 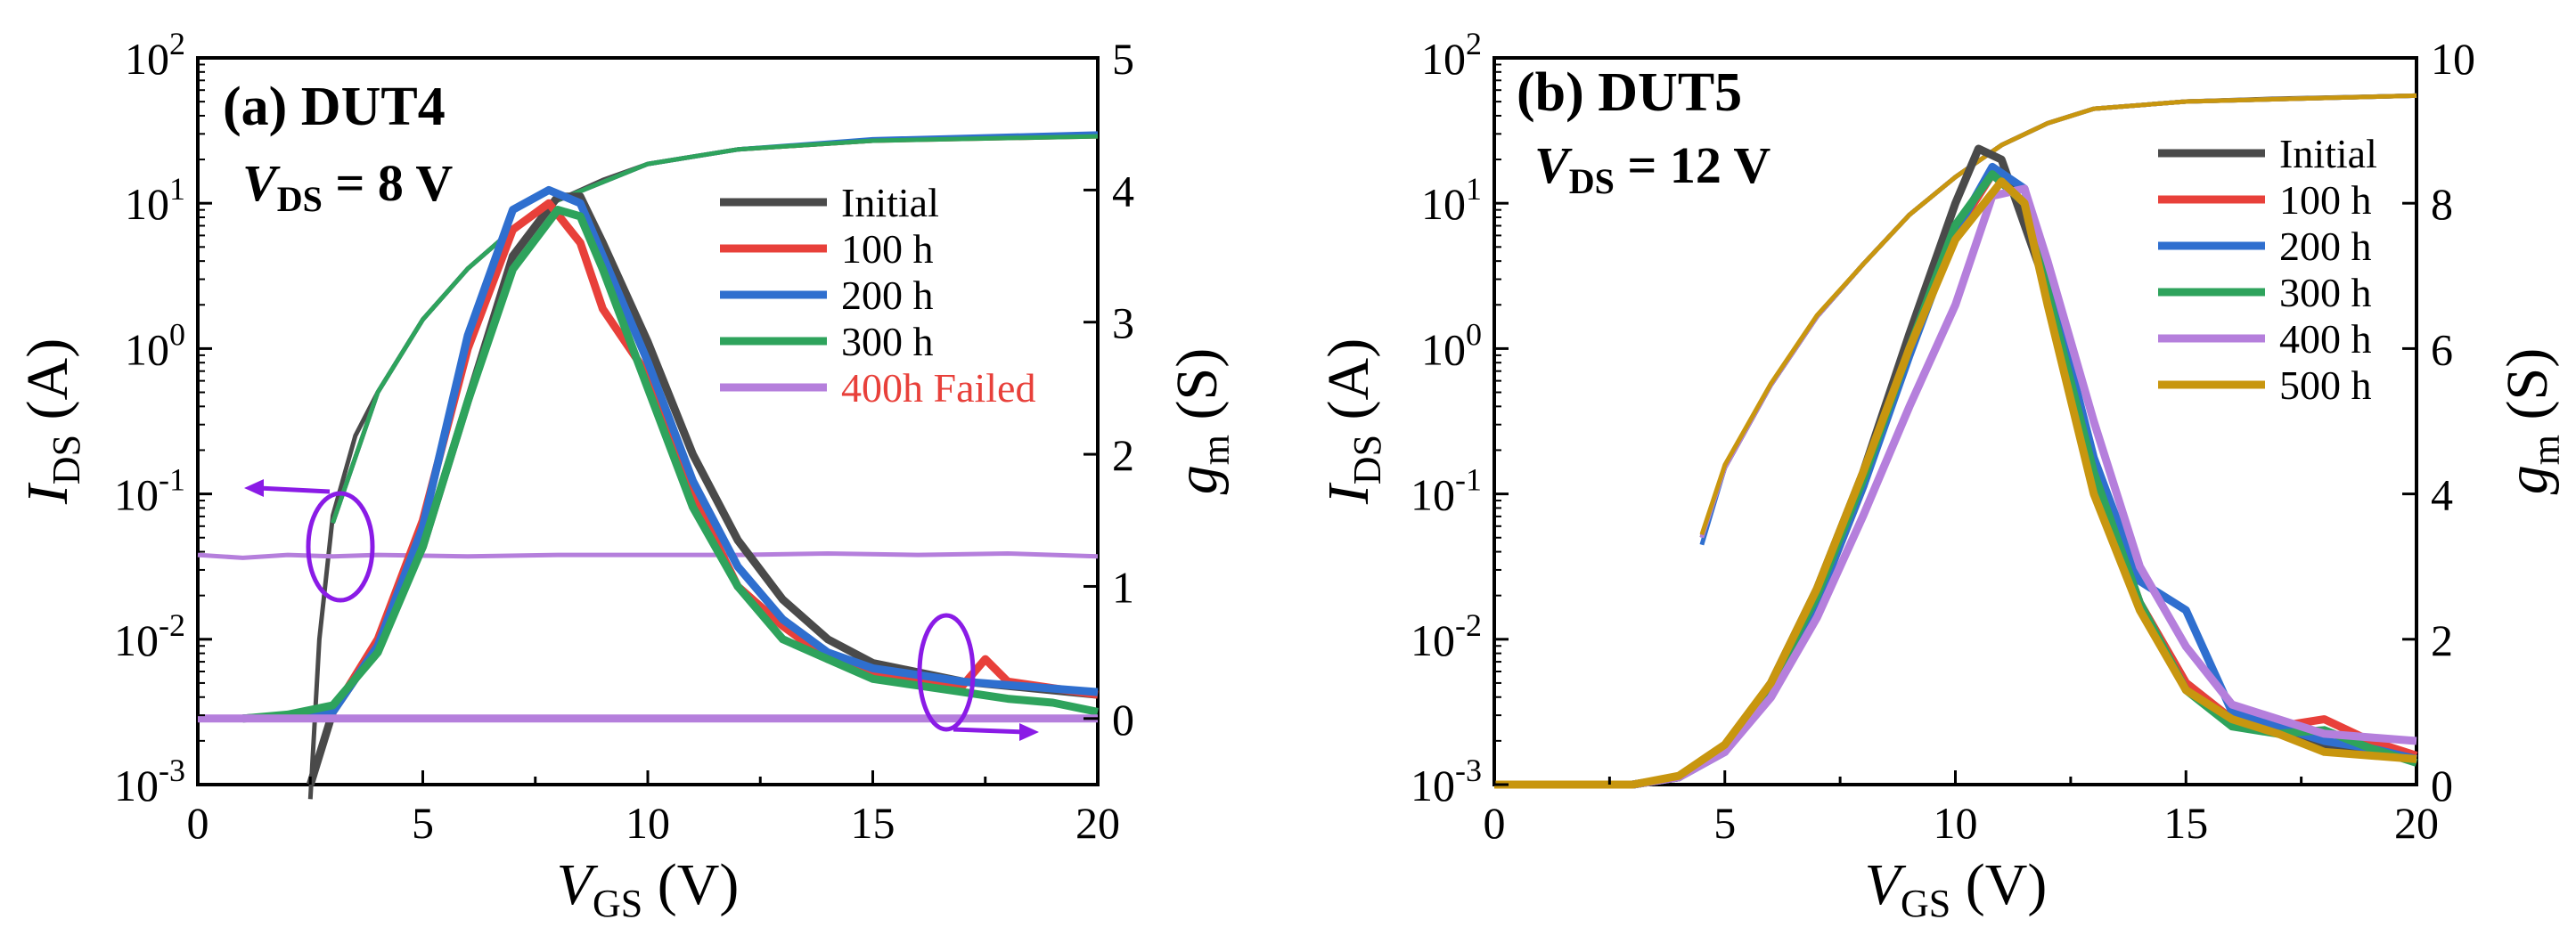 What do you see at coordinates (1123, 587) in the screenshot?
I see `y-right-tick-label: 1` at bounding box center [1123, 587].